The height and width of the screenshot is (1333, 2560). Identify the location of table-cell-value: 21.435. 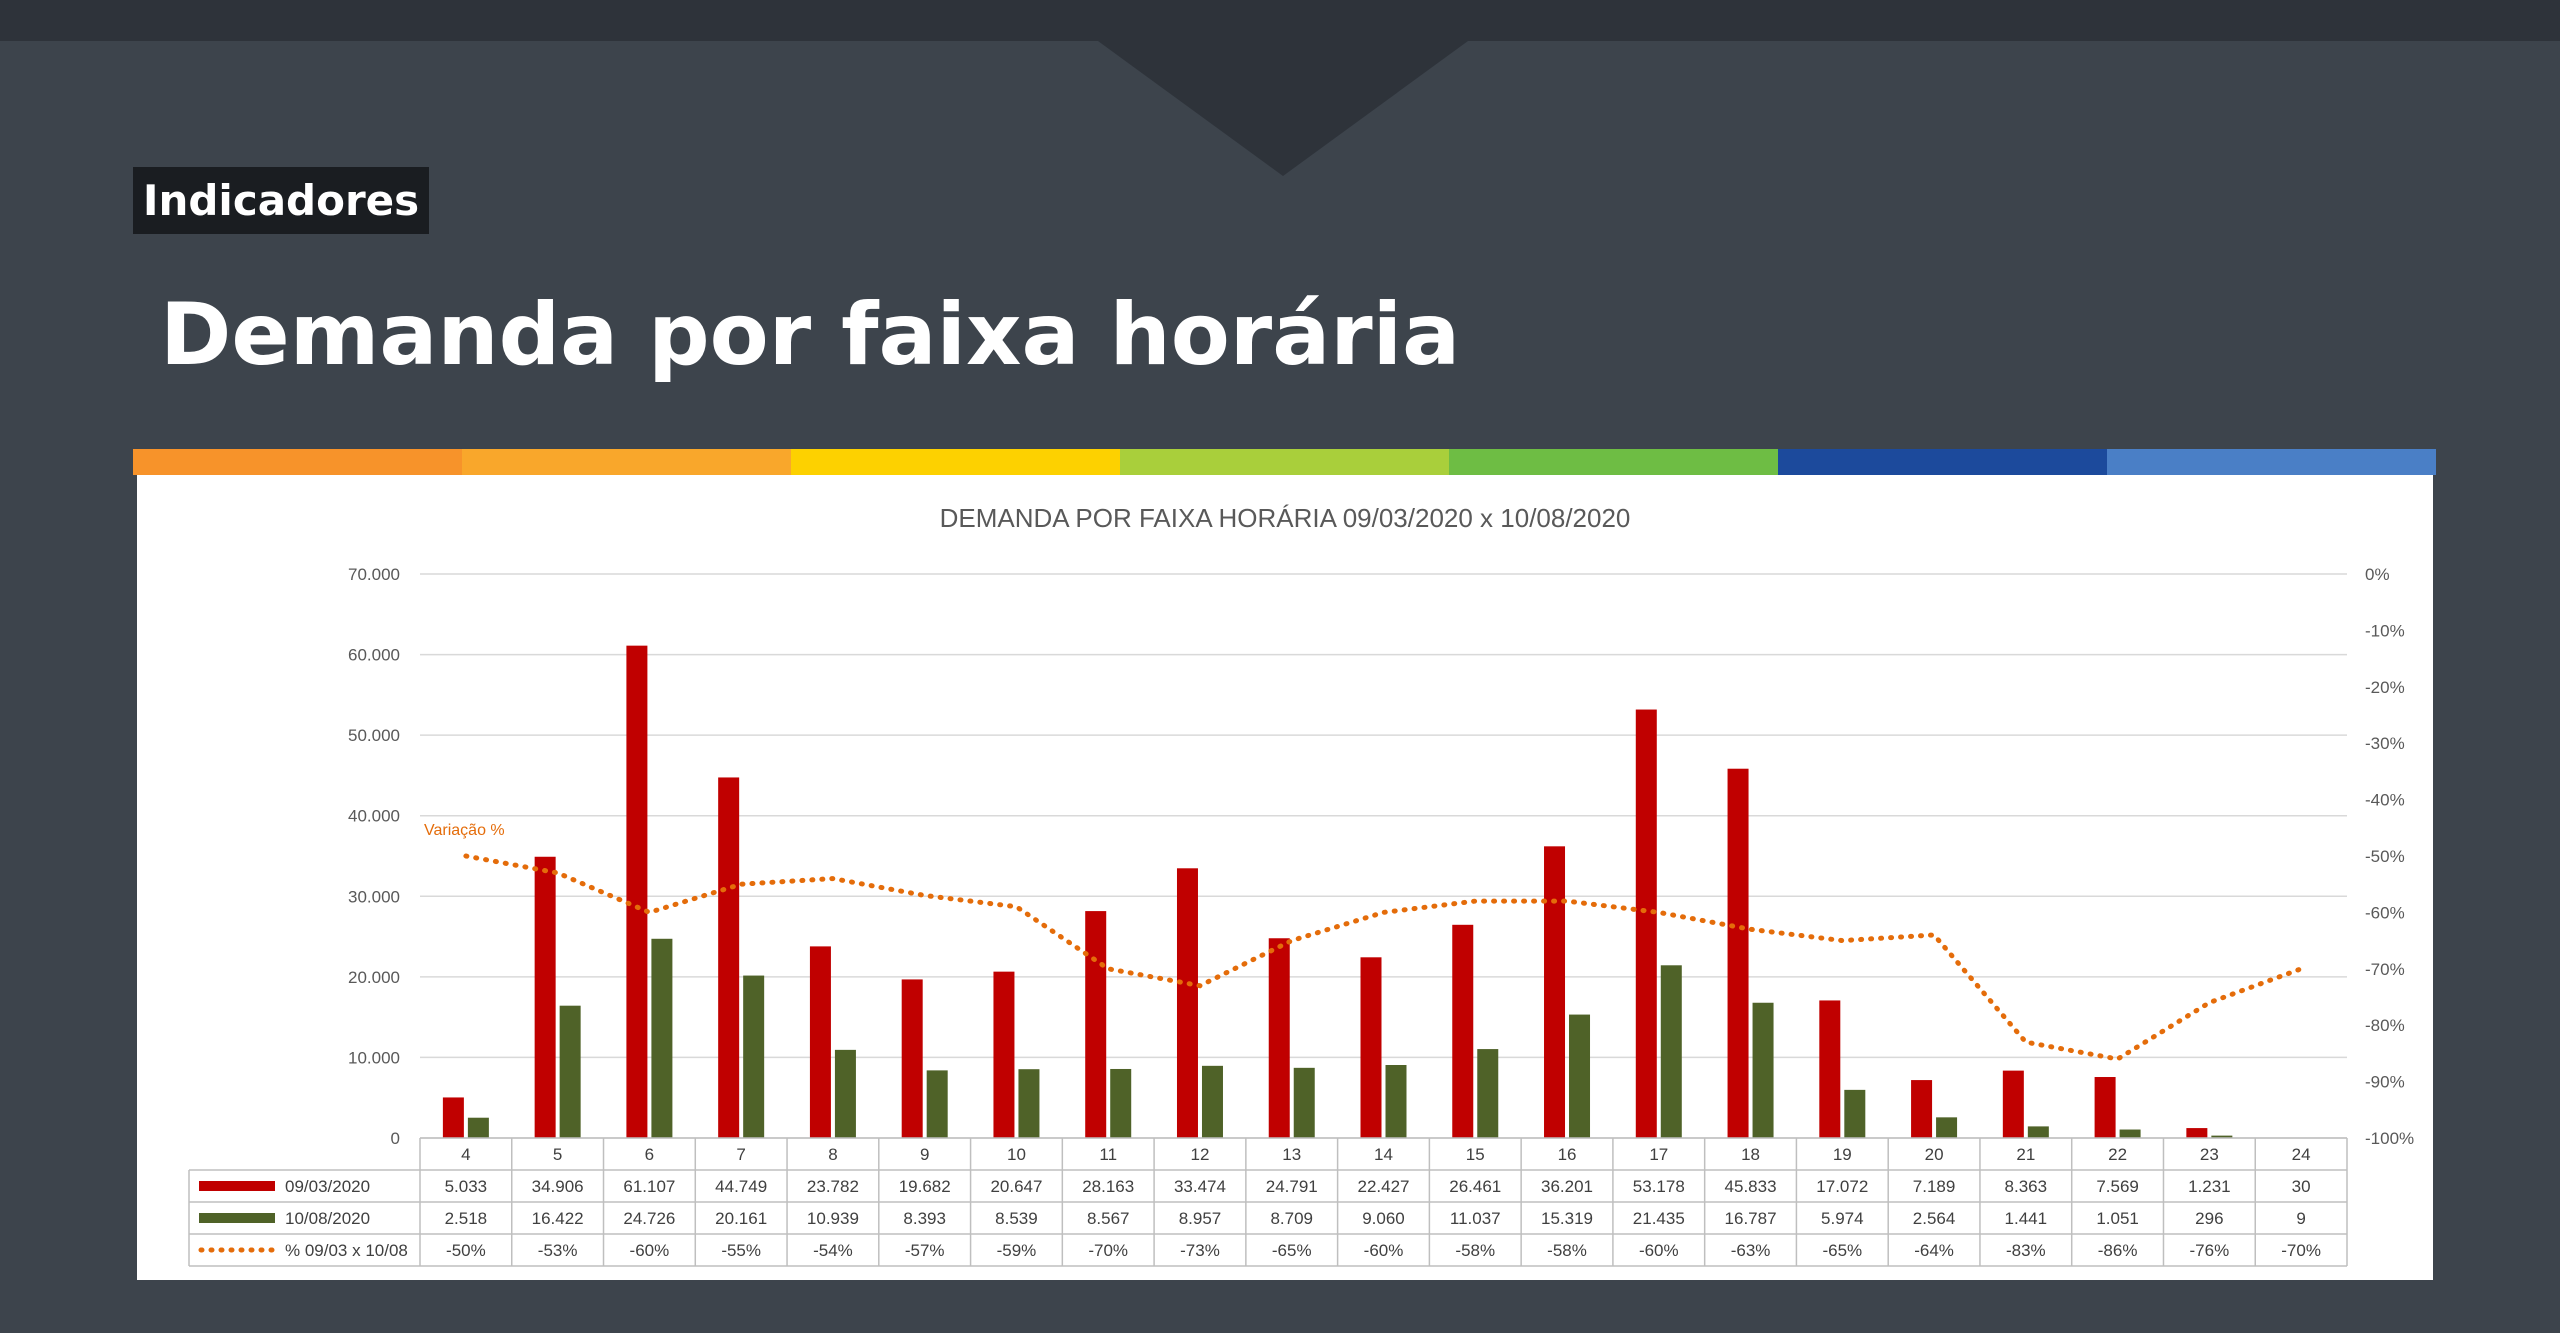
(1659, 1218).